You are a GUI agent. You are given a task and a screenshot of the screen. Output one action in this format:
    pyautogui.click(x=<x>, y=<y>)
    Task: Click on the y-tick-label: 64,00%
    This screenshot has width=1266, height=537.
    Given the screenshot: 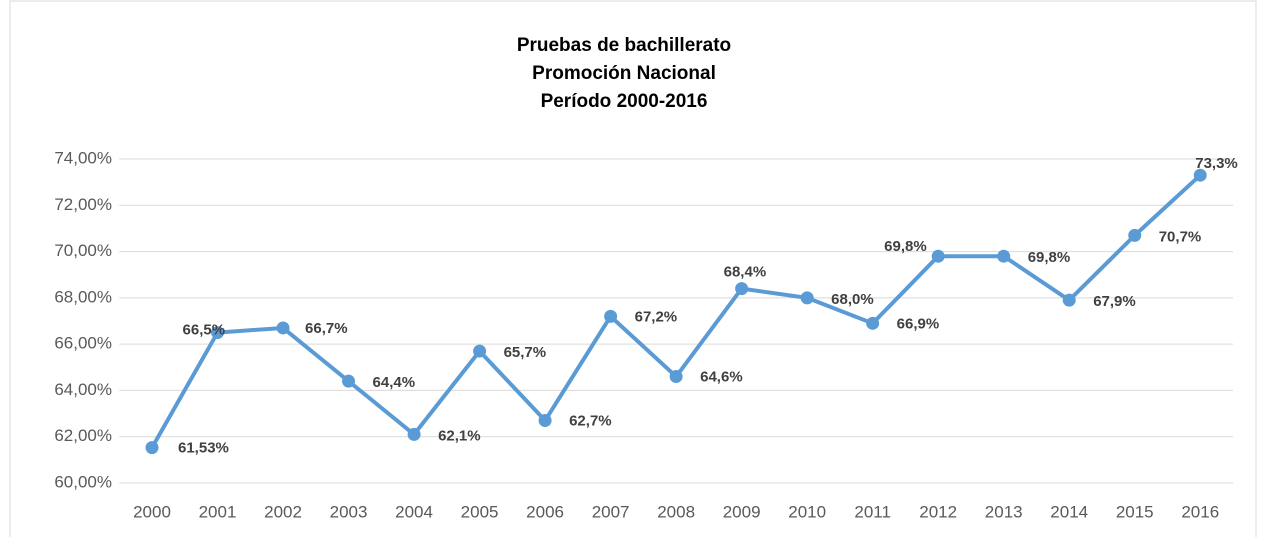 What is the action you would take?
    pyautogui.click(x=83, y=389)
    